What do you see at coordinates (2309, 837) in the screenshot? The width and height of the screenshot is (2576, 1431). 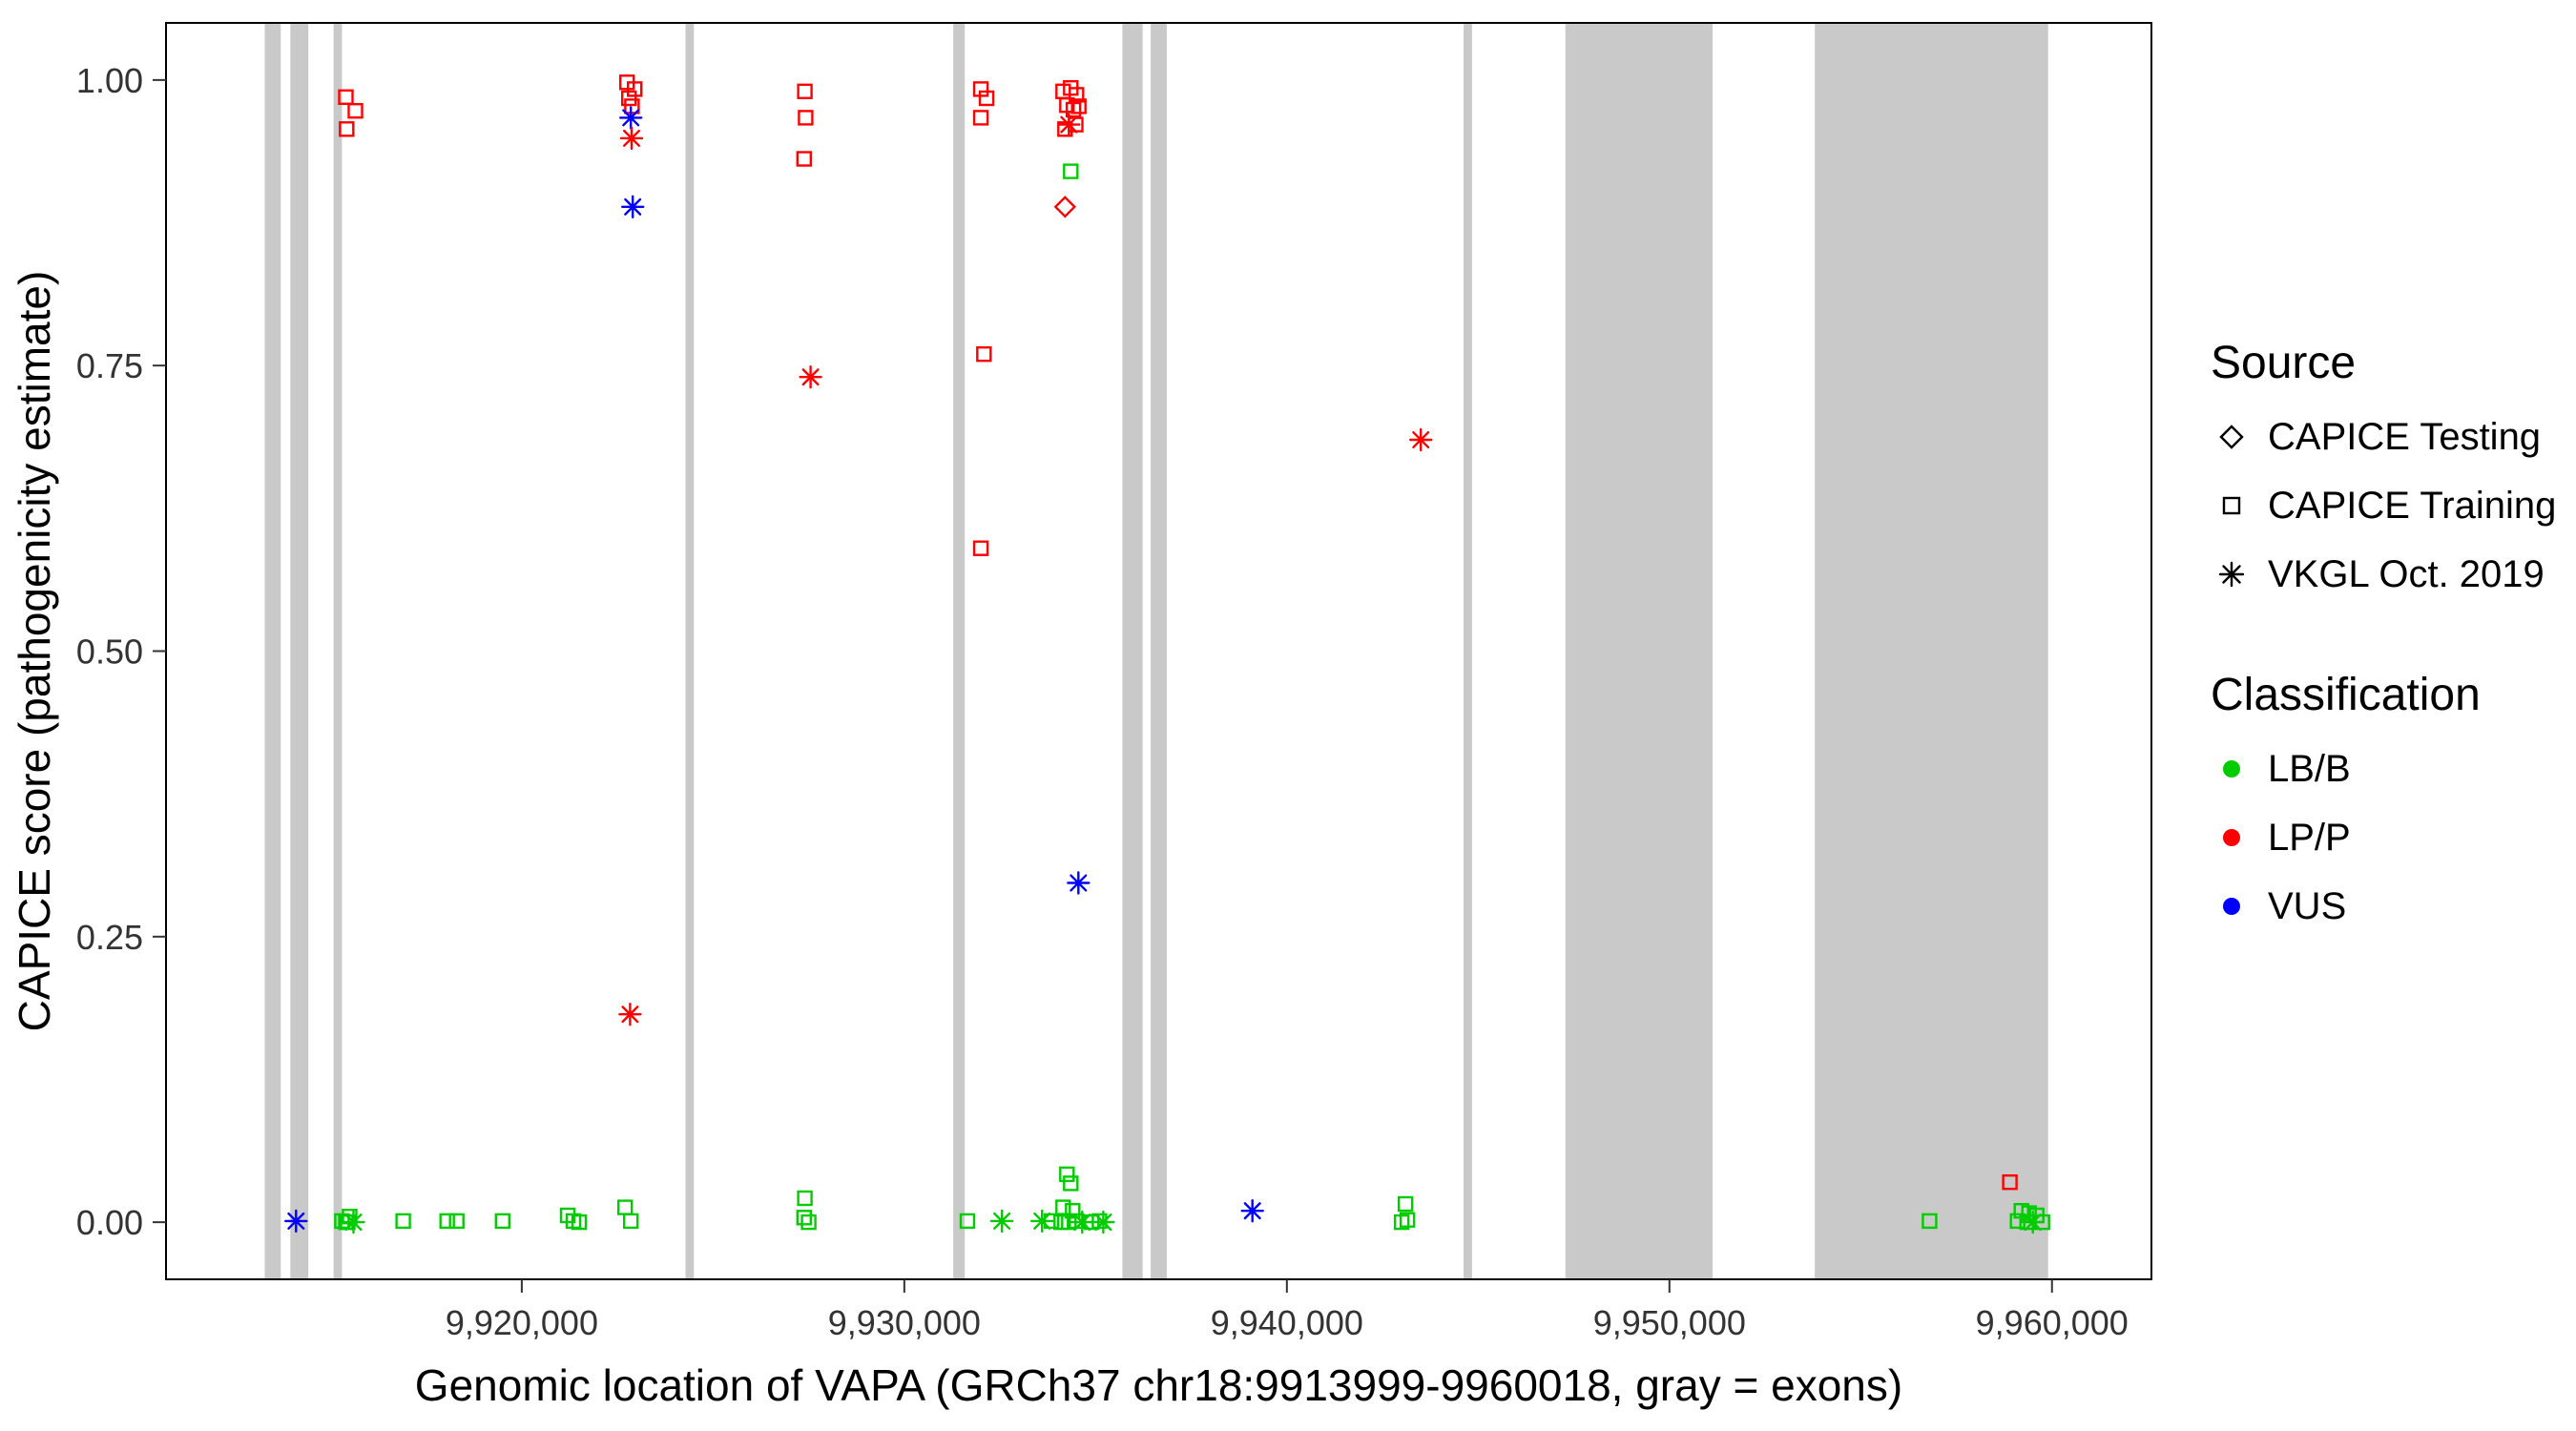 I see `legend-item-label: LP/P` at bounding box center [2309, 837].